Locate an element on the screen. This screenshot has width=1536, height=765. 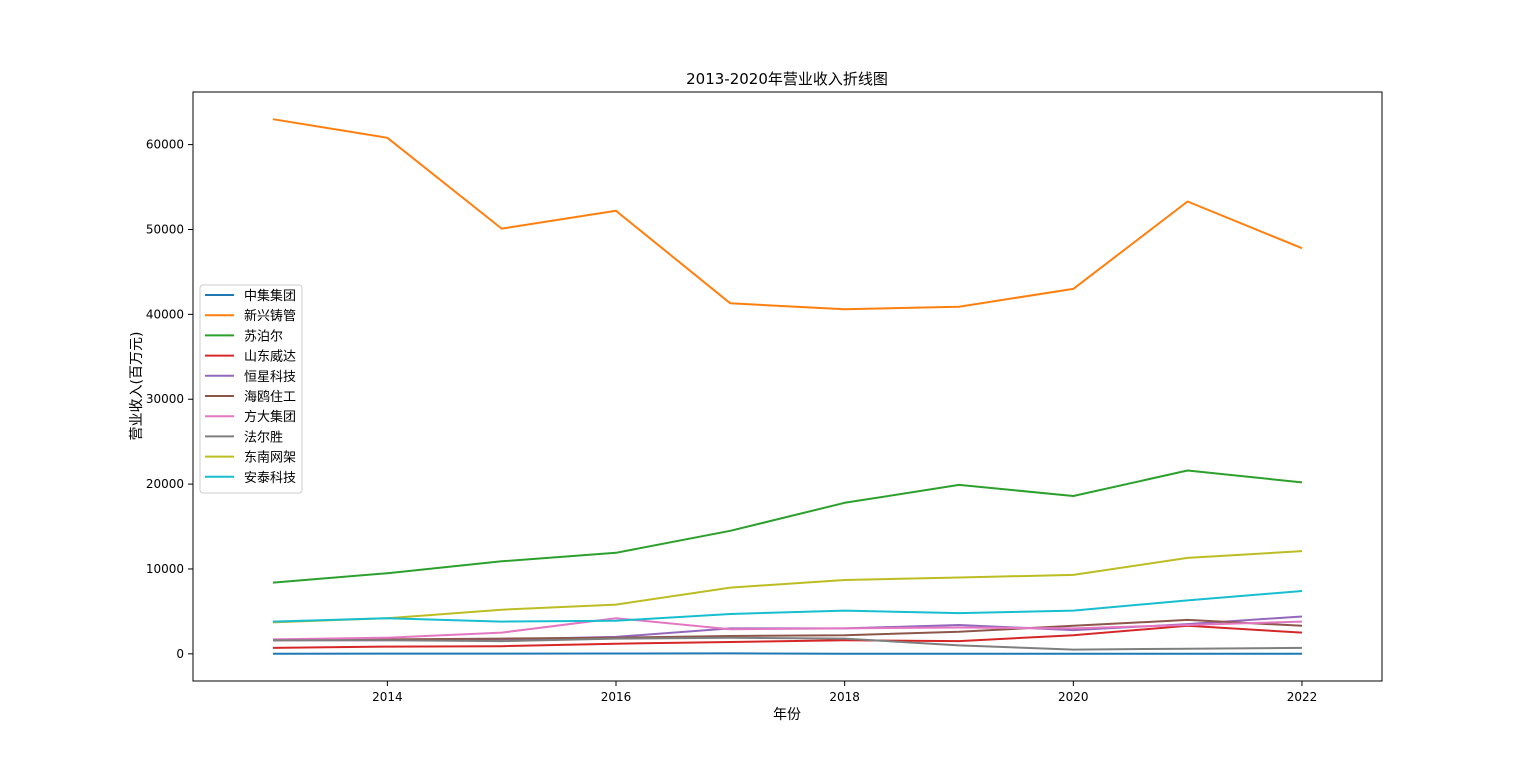
legend-entry: 恒星科技 is located at coordinates (270, 377).